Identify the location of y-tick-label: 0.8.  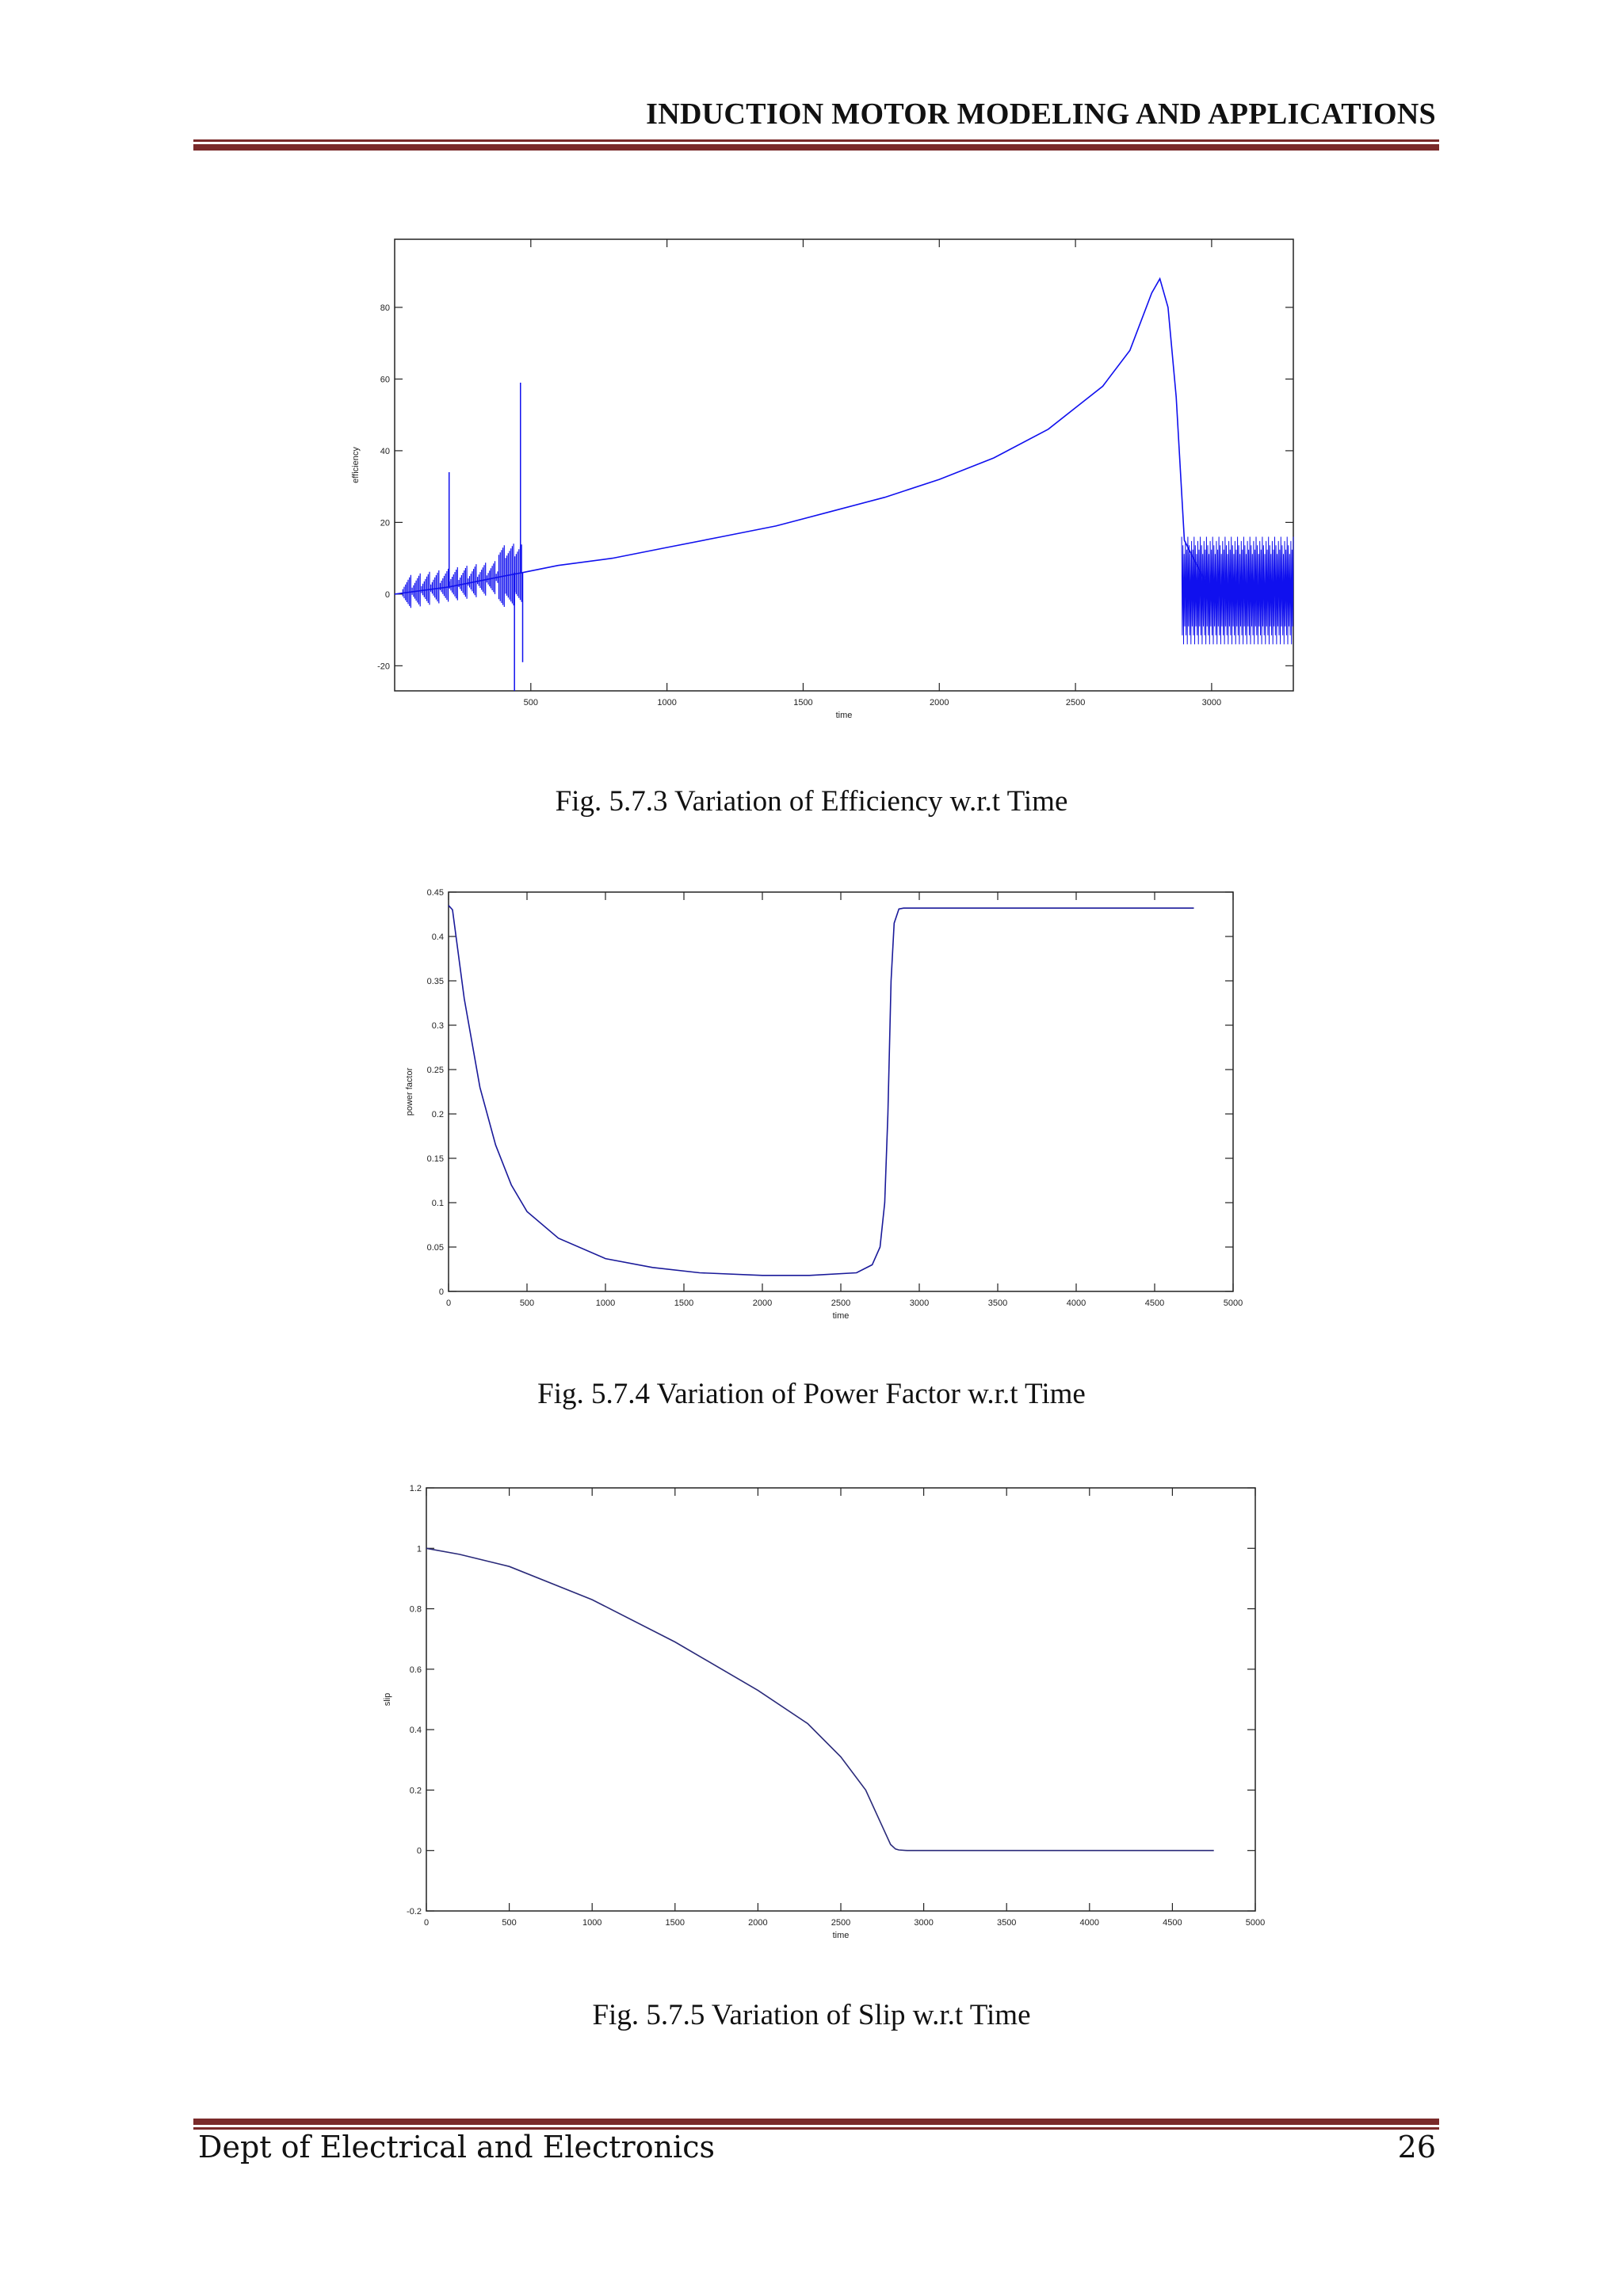
(416, 1610).